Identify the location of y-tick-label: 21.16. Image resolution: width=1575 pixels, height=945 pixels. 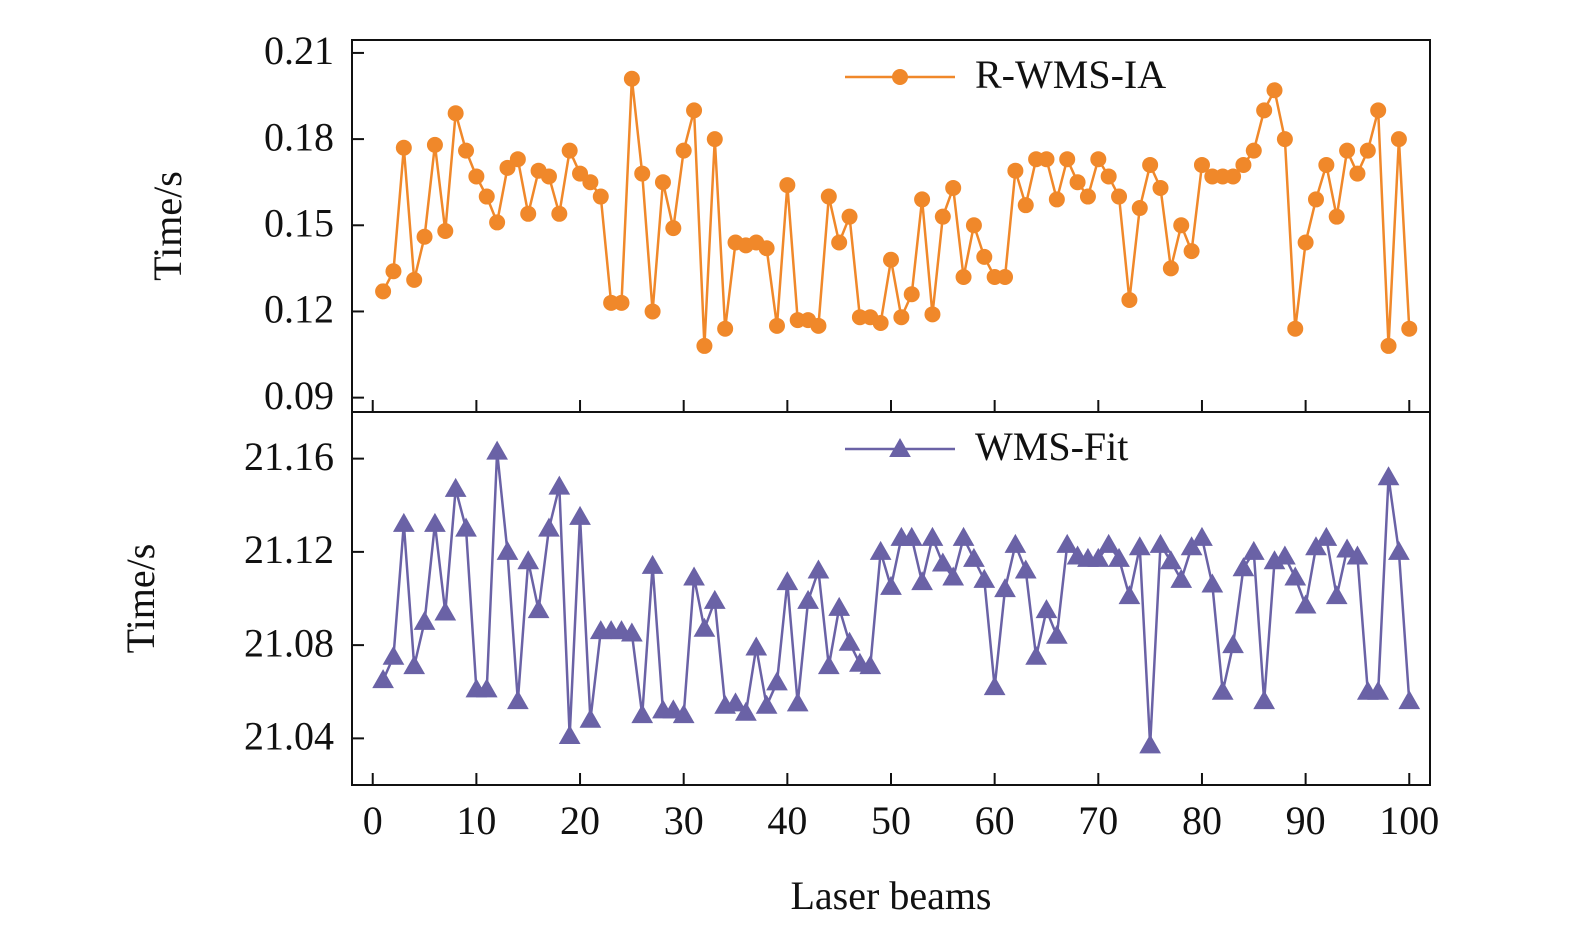
(289, 456).